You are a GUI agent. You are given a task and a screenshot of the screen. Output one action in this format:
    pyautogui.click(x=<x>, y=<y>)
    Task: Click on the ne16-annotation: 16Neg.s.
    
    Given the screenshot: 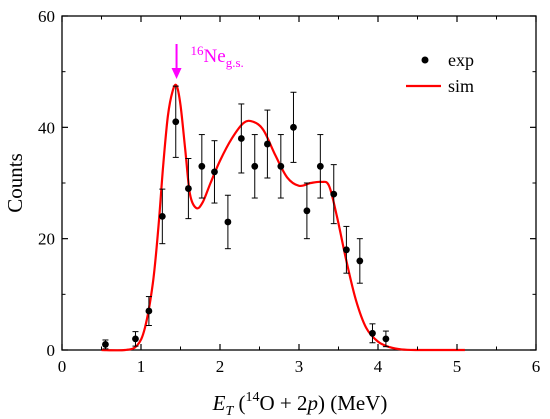 What is the action you would take?
    pyautogui.click(x=207, y=61)
    